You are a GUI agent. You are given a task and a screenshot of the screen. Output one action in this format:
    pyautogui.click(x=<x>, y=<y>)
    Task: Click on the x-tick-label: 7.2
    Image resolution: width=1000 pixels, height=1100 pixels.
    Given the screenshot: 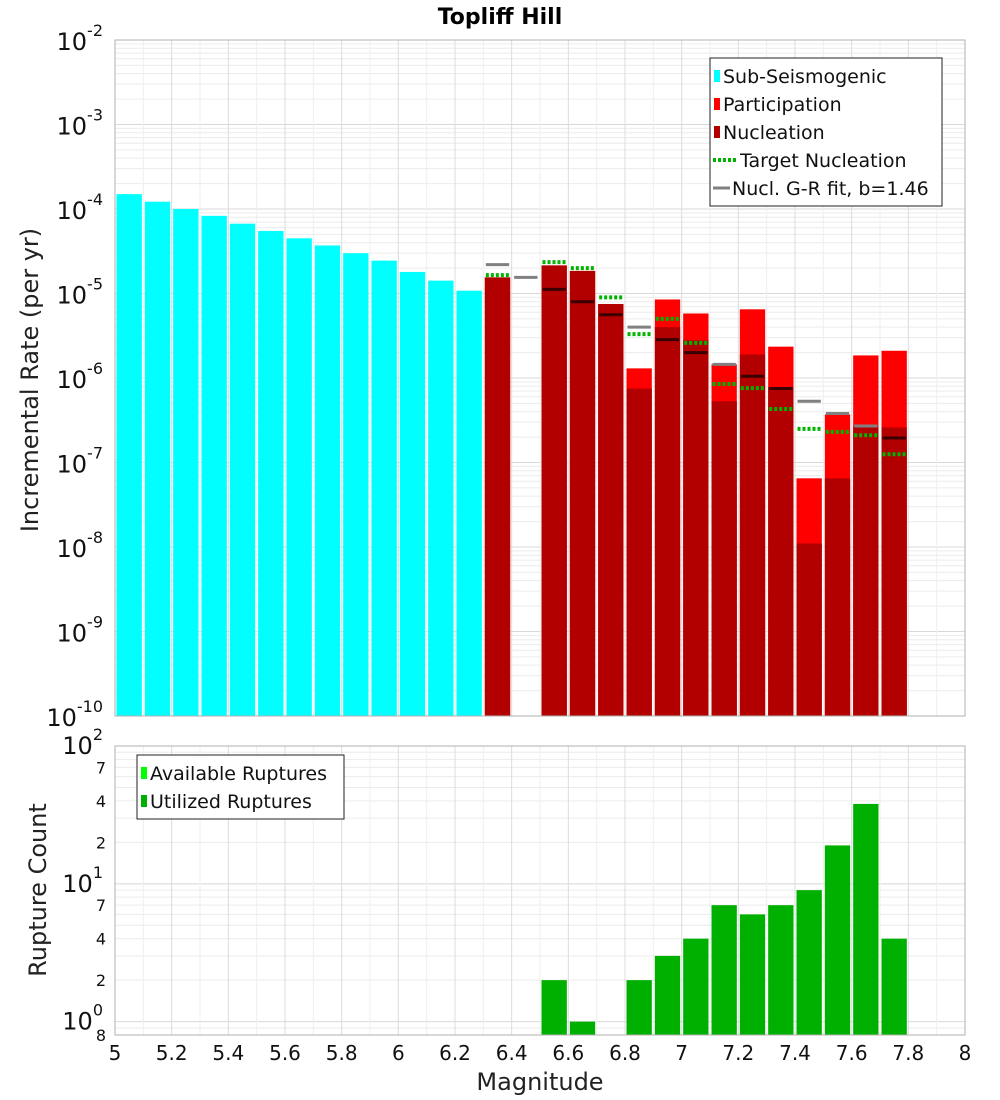 What is the action you would take?
    pyautogui.click(x=738, y=1053)
    